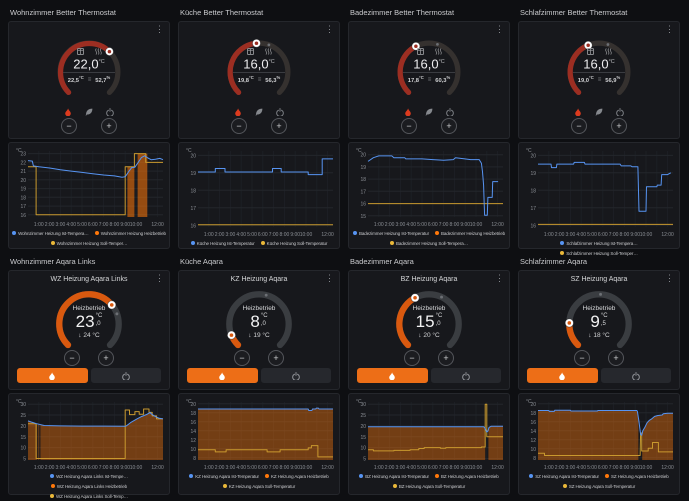 Image resolution: width=689 pixels, height=501 pixels. I want to click on legend-item: Badezimmer Heizung Heizbetrieb, so click(469, 233).